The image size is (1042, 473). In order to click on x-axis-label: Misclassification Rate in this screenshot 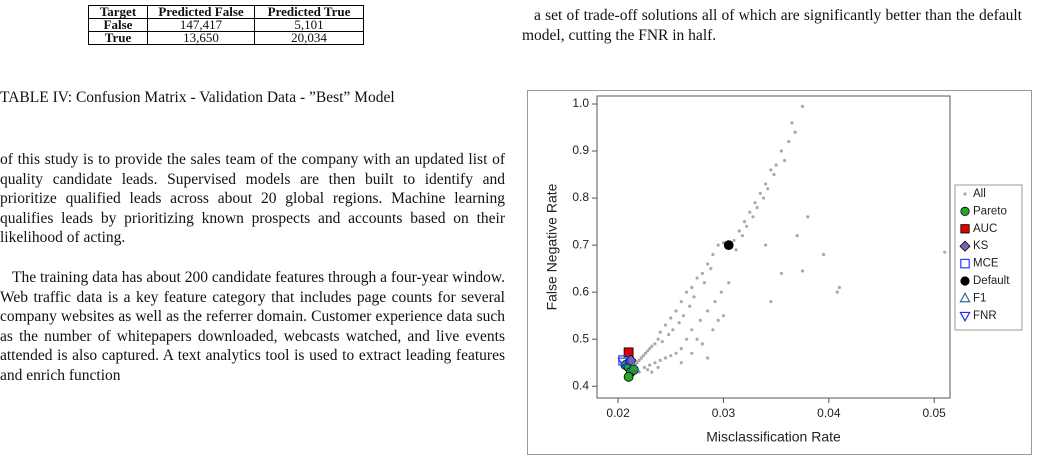, I will do `click(773, 437)`.